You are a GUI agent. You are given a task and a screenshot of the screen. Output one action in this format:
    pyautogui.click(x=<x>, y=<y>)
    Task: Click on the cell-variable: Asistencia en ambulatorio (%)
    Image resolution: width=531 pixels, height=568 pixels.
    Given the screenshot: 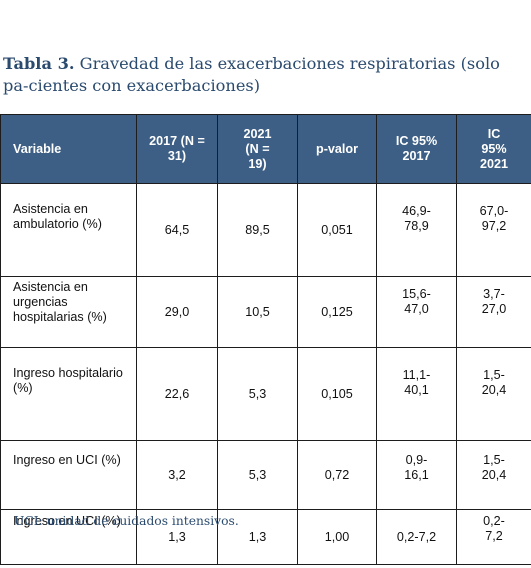 What is the action you would take?
    pyautogui.click(x=68, y=230)
    